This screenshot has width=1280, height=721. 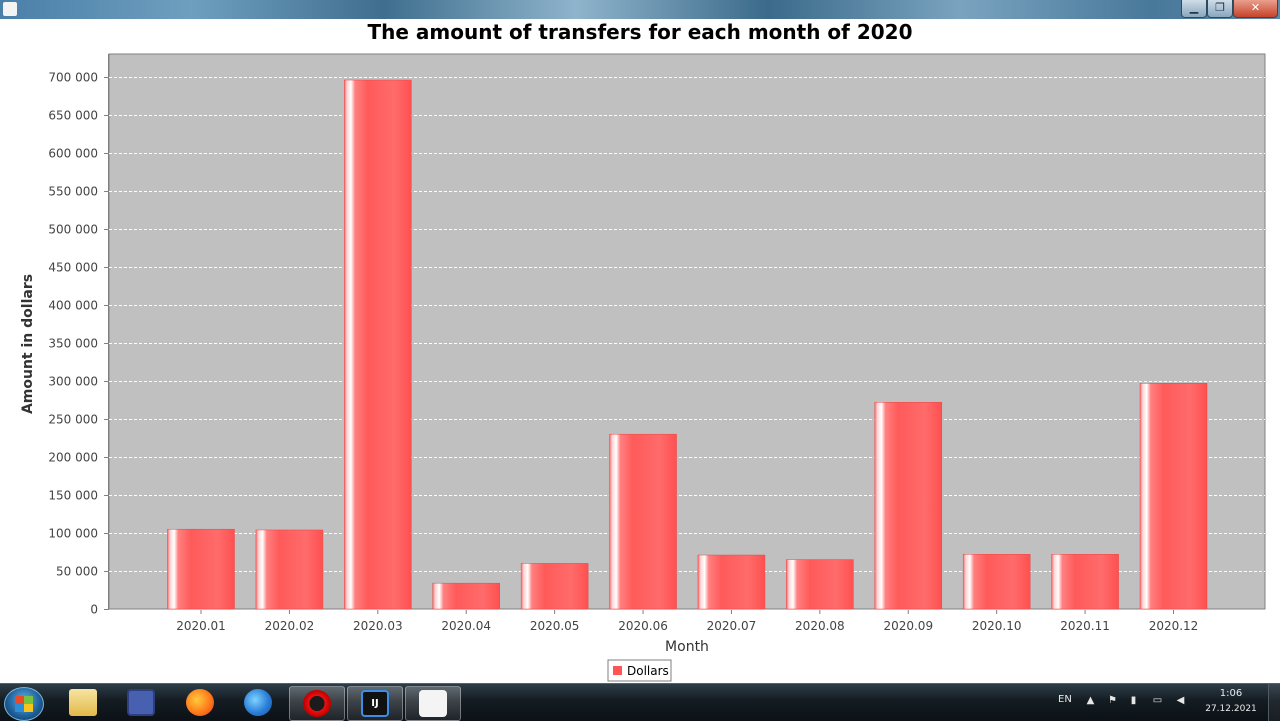 What do you see at coordinates (1085, 626) in the screenshot?
I see `x-tick-label: 2020.11` at bounding box center [1085, 626].